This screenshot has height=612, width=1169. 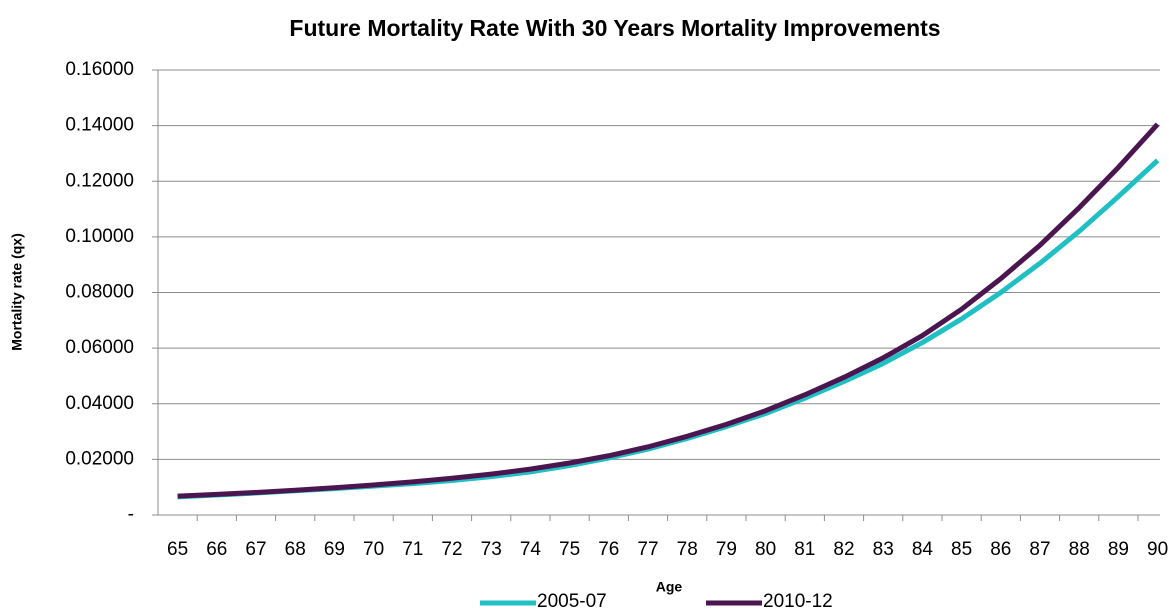 What do you see at coordinates (798, 601) in the screenshot?
I see `legend-label: 2010-12` at bounding box center [798, 601].